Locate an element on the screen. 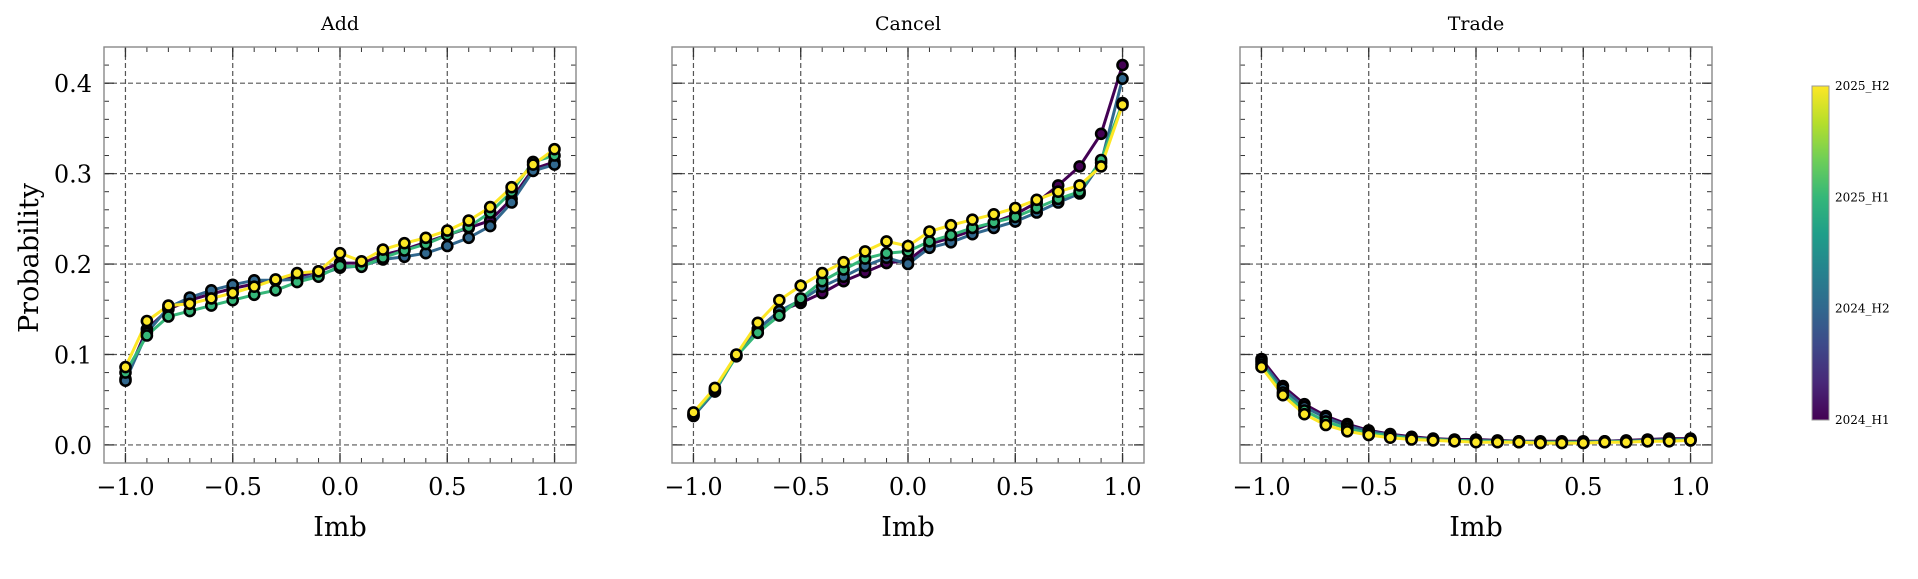  colorbar: 2025_H2 2025_H1 2024_H2 2024_H1 is located at coordinates (1850, 253).